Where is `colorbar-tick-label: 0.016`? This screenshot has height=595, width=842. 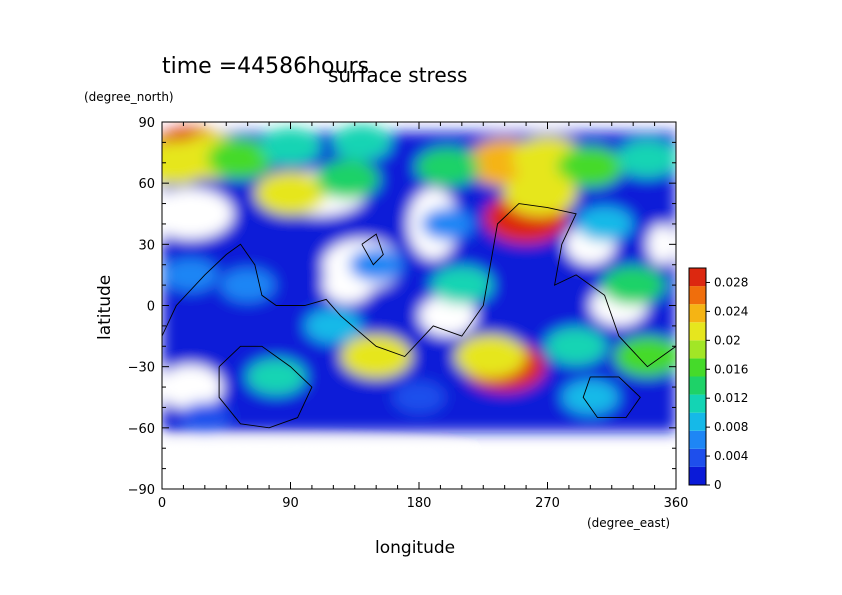
colorbar-tick-label: 0.016 is located at coordinates (731, 369).